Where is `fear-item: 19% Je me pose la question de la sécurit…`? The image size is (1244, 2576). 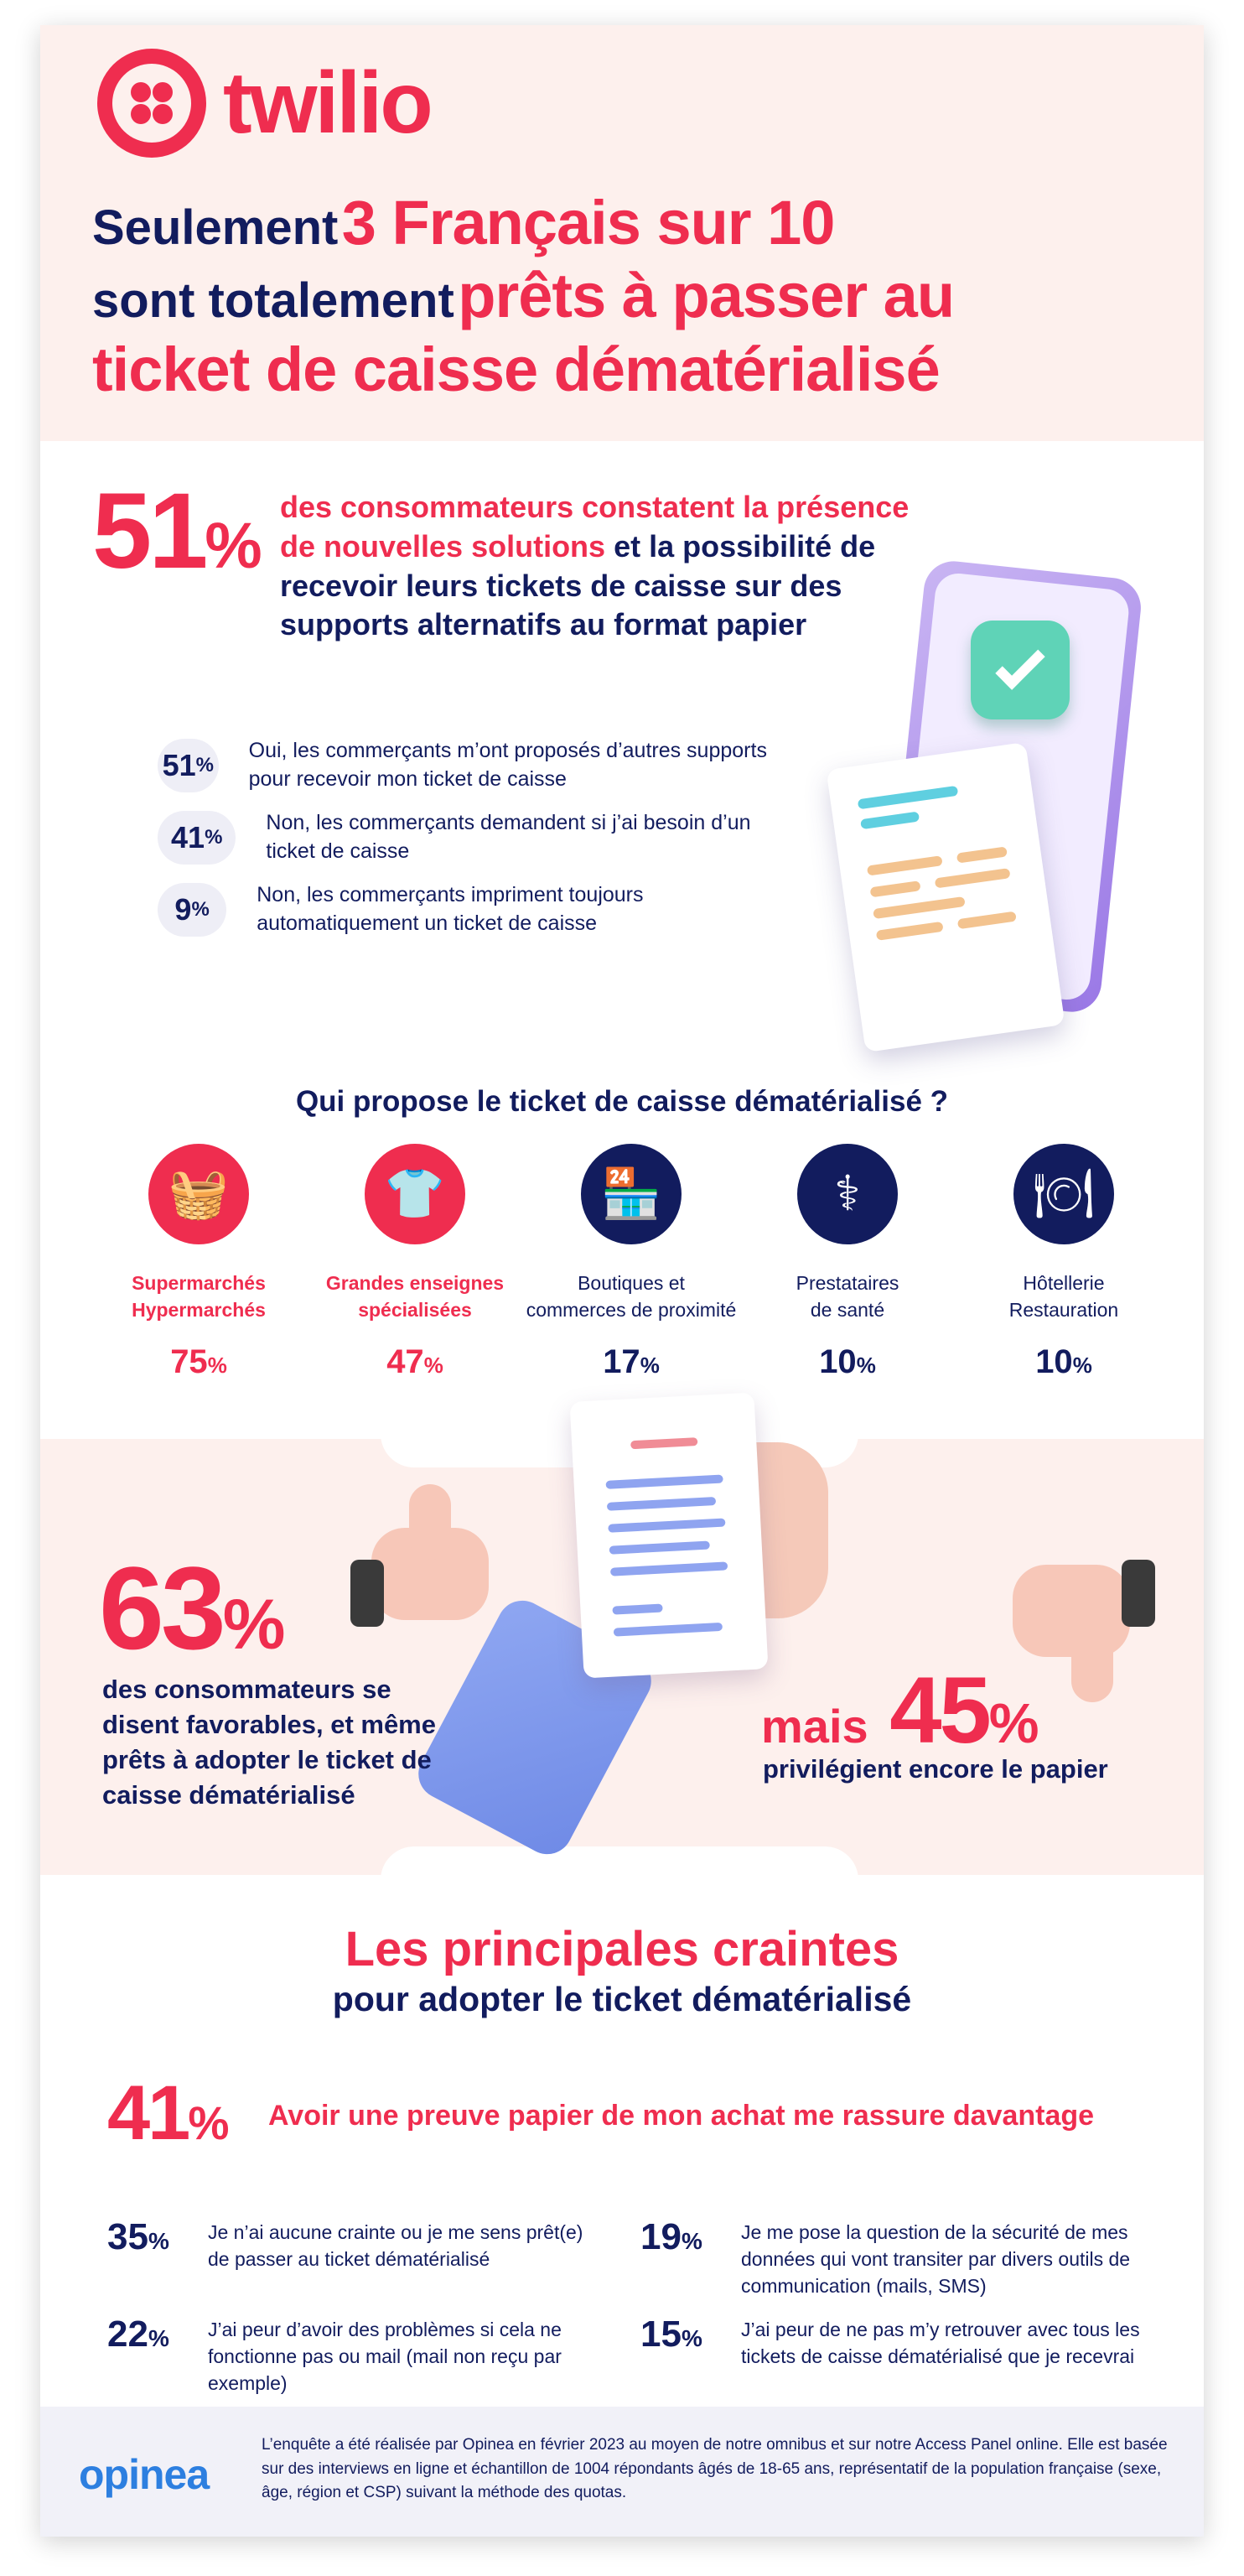
fear-item: 19% Je me pose la question de la sécurit… is located at coordinates (885, 2257).